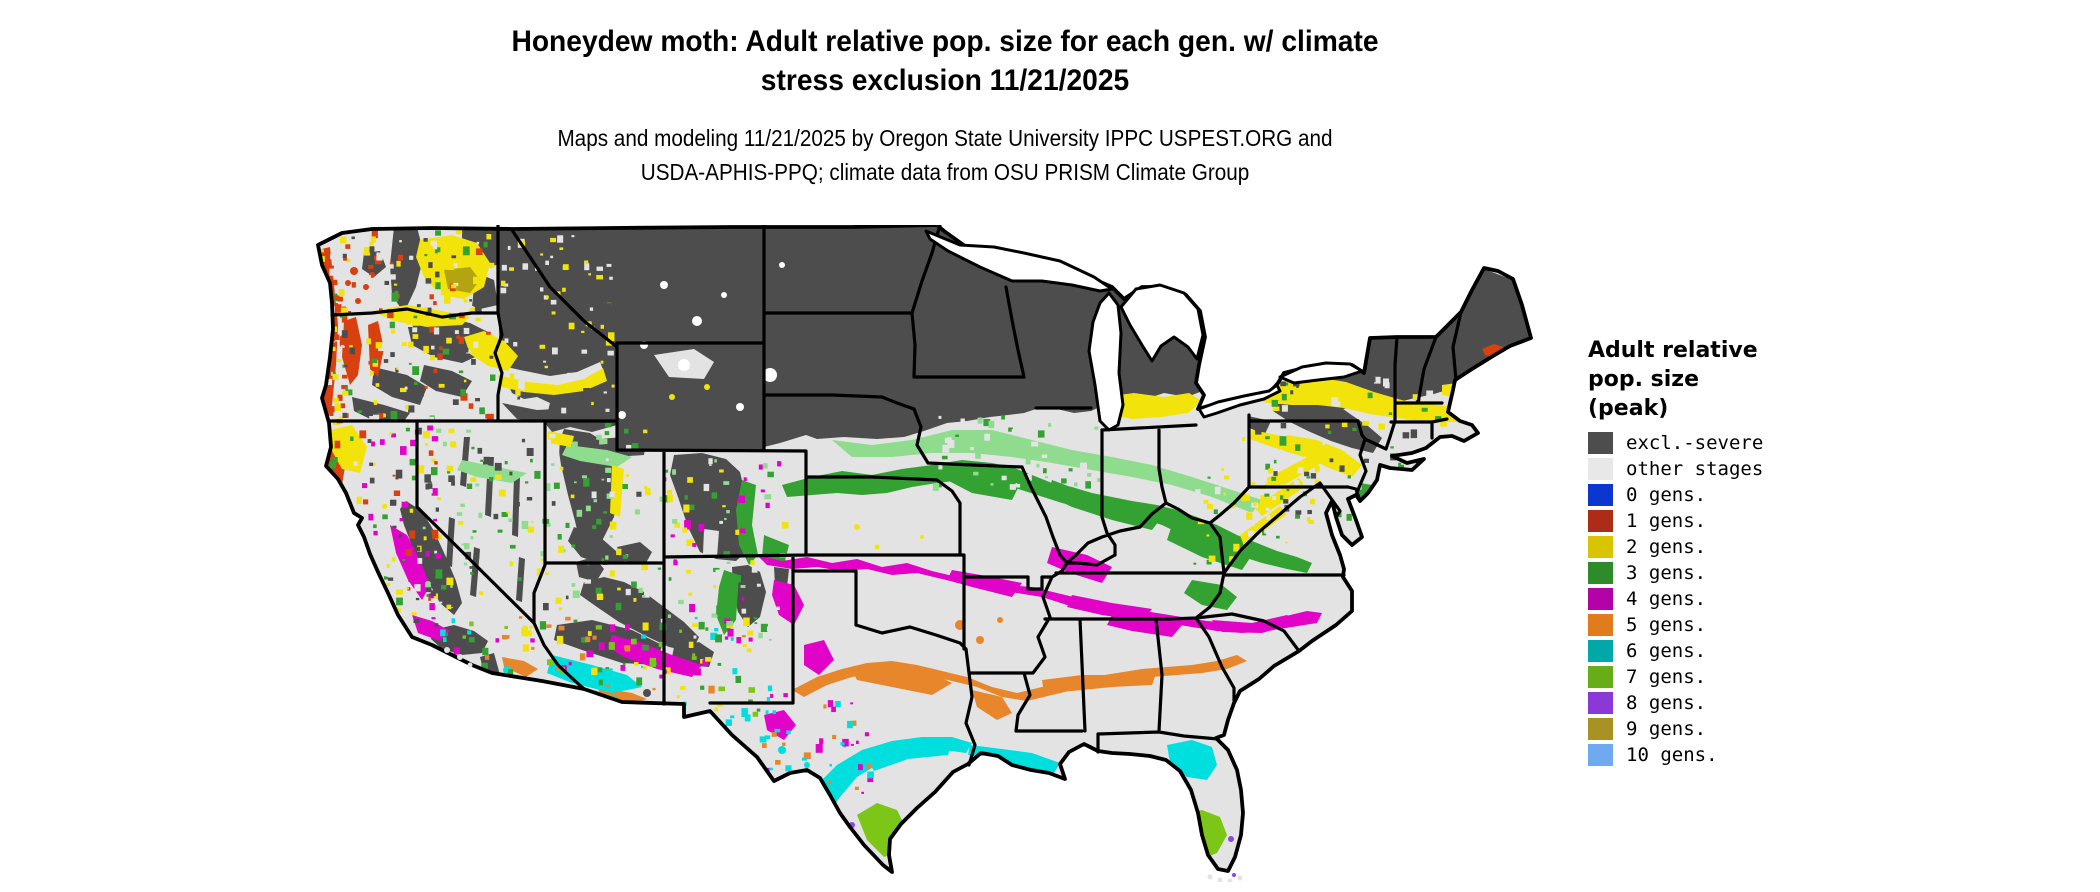  I want to click on legend-label: 0 gens., so click(1666, 495).